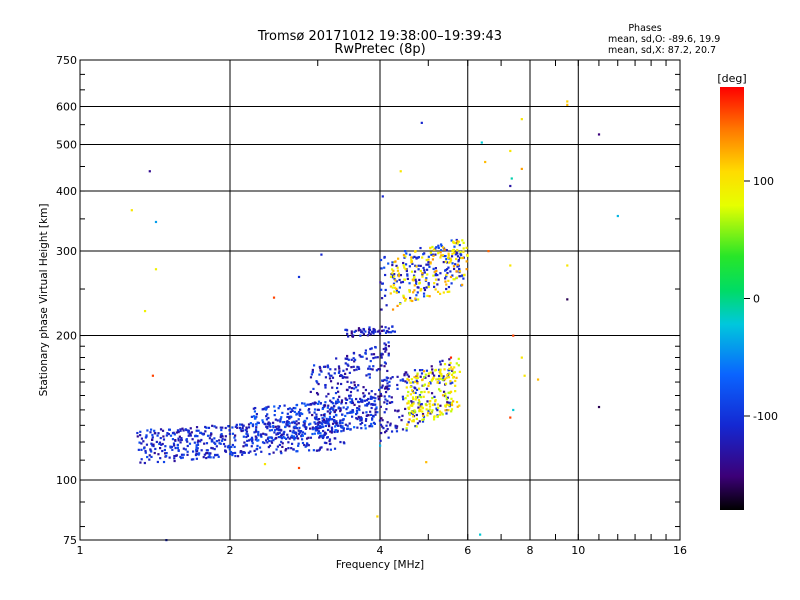 This screenshot has width=800, height=600. What do you see at coordinates (230, 550) in the screenshot?
I see `x-tick-label: 2` at bounding box center [230, 550].